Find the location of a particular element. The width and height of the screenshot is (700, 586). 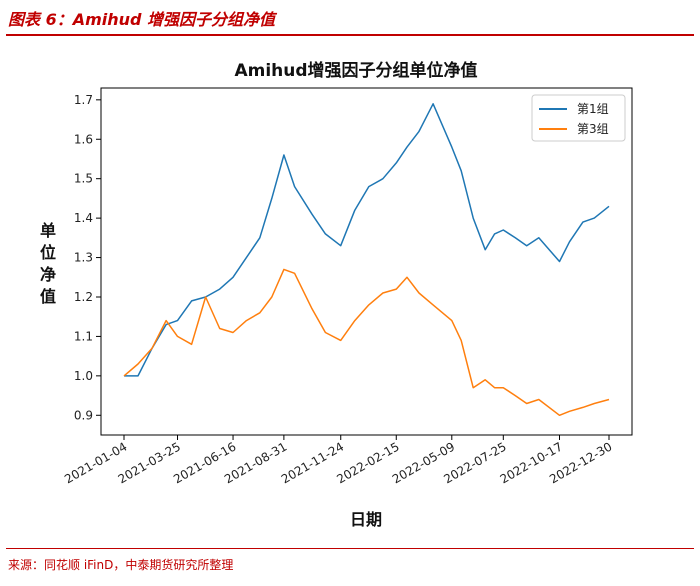

x-axis-label: 日期 is located at coordinates (366, 519).